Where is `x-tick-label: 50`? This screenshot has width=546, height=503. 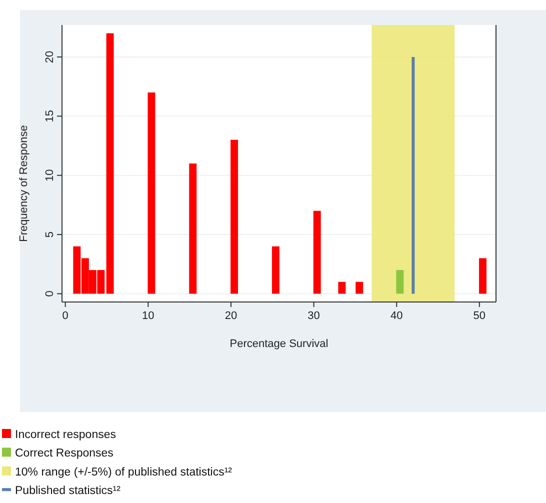 x-tick-label: 50 is located at coordinates (479, 316).